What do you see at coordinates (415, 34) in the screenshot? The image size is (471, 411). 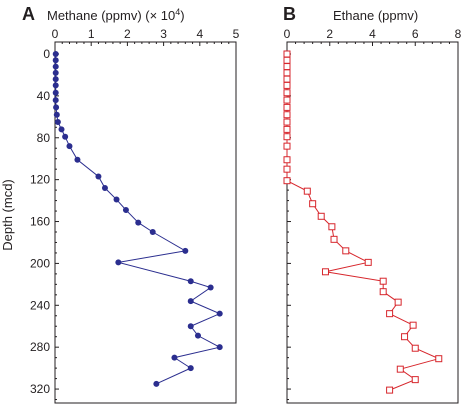 I see `x-tick-label: 6` at bounding box center [415, 34].